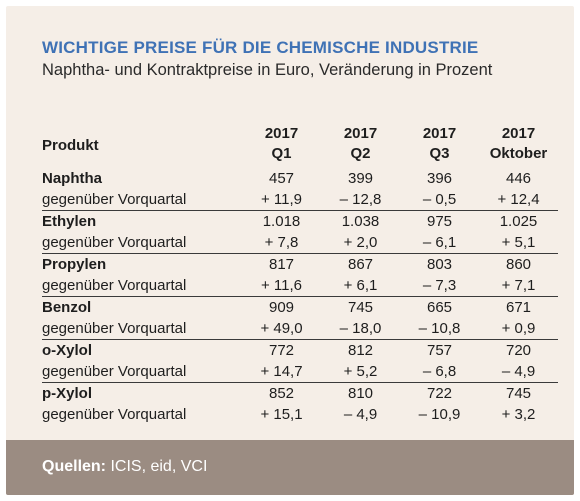 This screenshot has height=501, width=580. I want to click on table-header-row: Produkt 2017 Q1 2017 Q2 2017 Q3 2017 Oktober, so click(300, 146).